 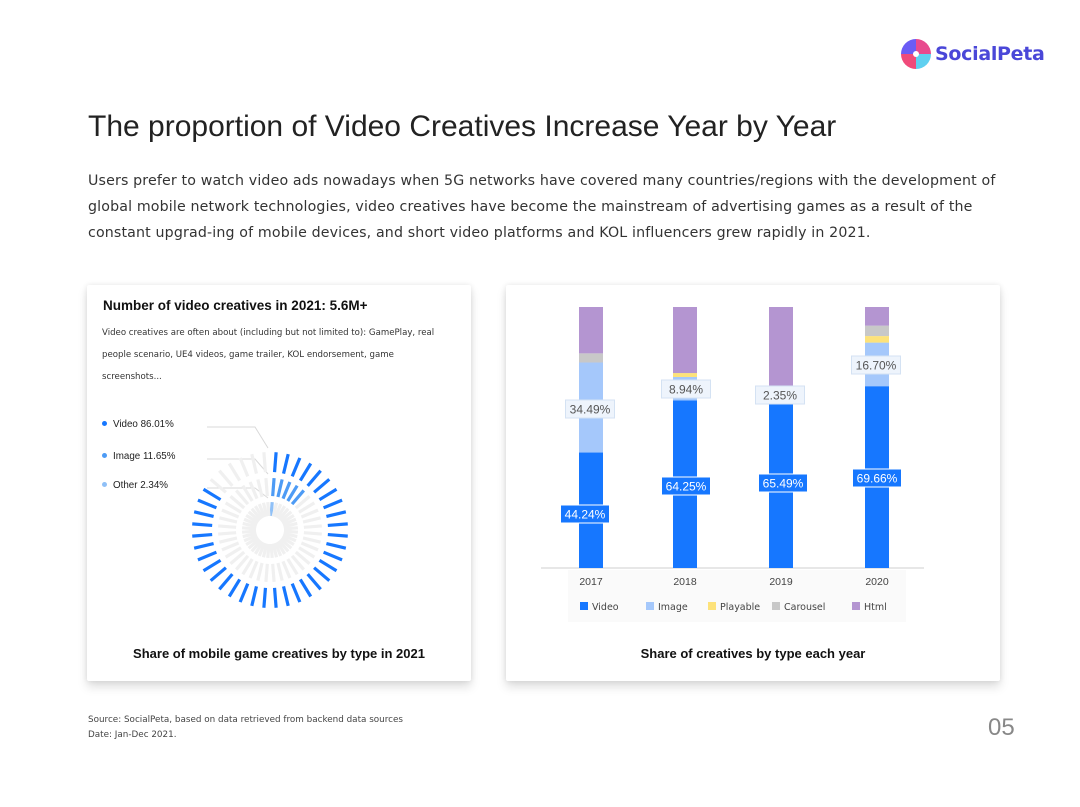 I want to click on right-chart-caption: Share of creatives by type each year, so click(x=753, y=653).